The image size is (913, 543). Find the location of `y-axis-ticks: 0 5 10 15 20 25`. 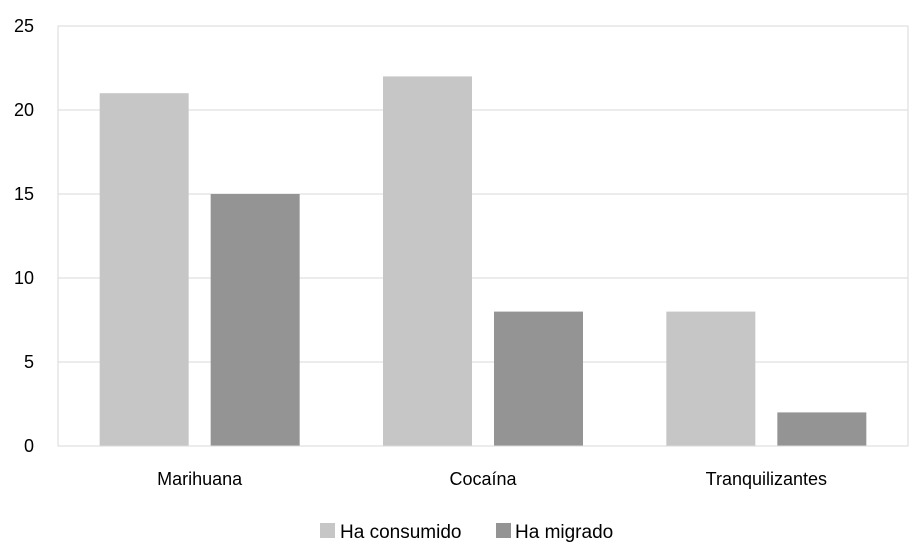

y-axis-ticks: 0 5 10 15 20 25 is located at coordinates (24, 236).